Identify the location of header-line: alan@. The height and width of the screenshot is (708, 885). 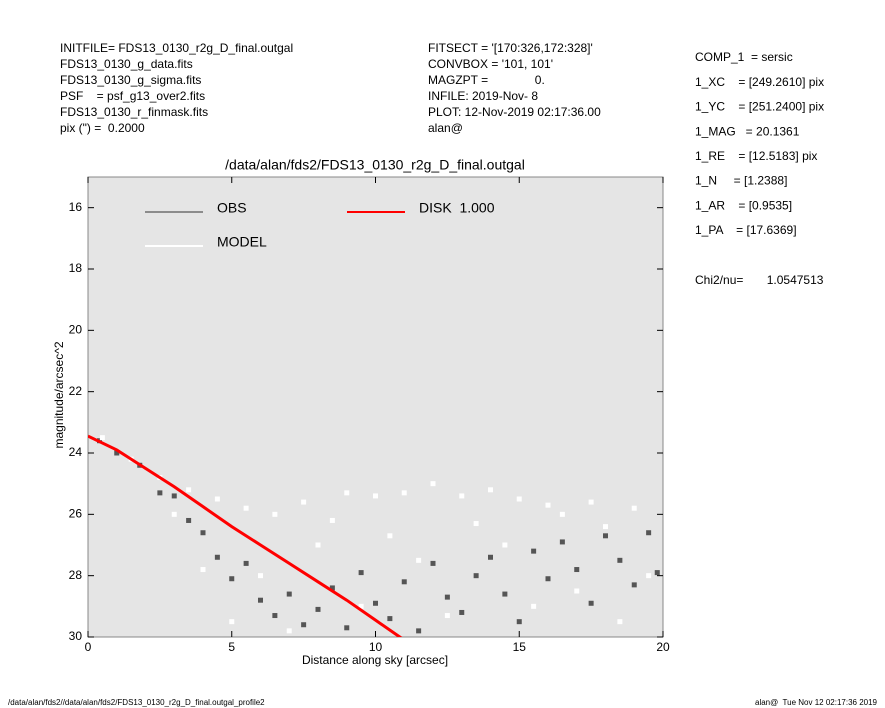
(445, 128).